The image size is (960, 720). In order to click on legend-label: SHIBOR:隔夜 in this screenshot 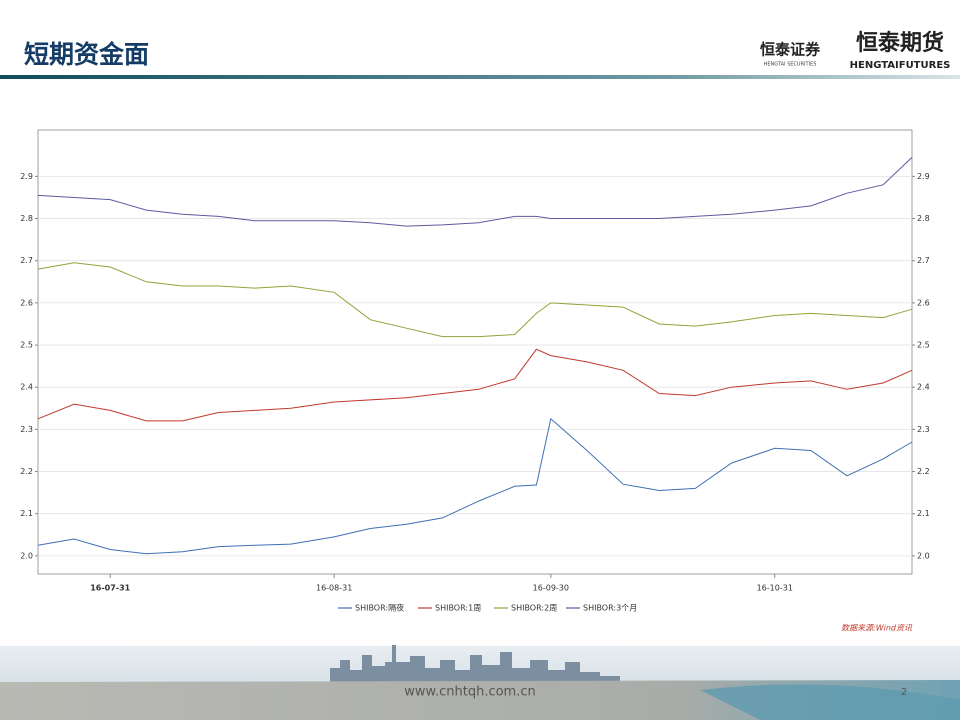, I will do `click(379, 608)`.